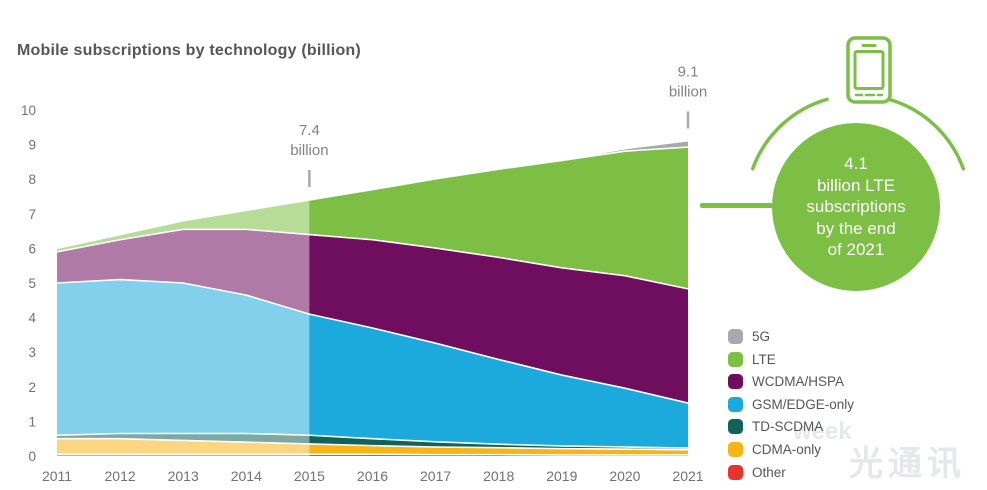 Image resolution: width=987 pixels, height=490 pixels. I want to click on y-axis-label: 0, so click(32, 456).